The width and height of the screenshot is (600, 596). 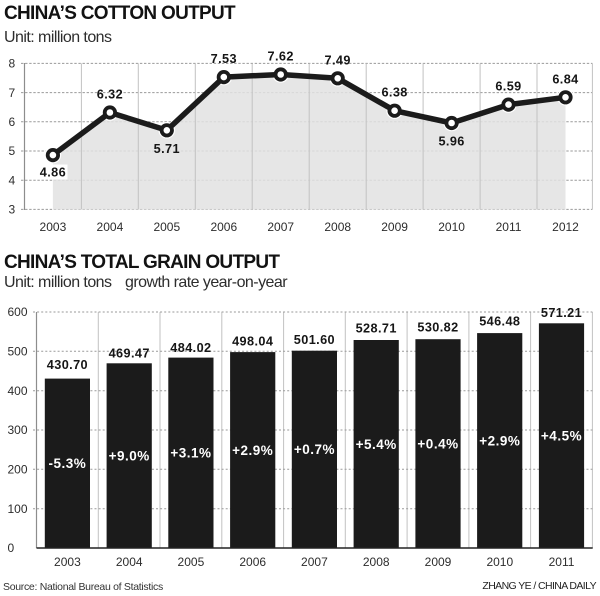 What do you see at coordinates (561, 436) in the screenshot?
I see `svg-text: +4.5%` at bounding box center [561, 436].